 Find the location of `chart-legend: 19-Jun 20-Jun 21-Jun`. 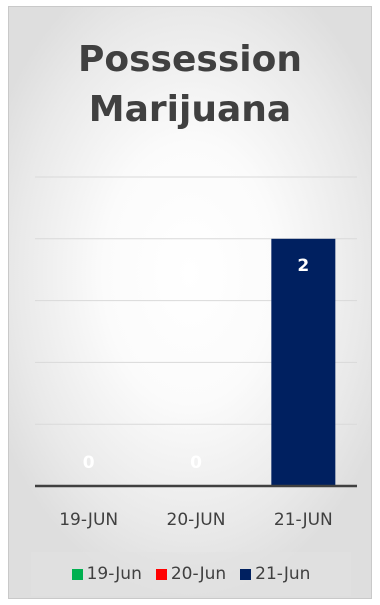

chart-legend: 19-Jun 20-Jun 21-Jun is located at coordinates (191, 574).